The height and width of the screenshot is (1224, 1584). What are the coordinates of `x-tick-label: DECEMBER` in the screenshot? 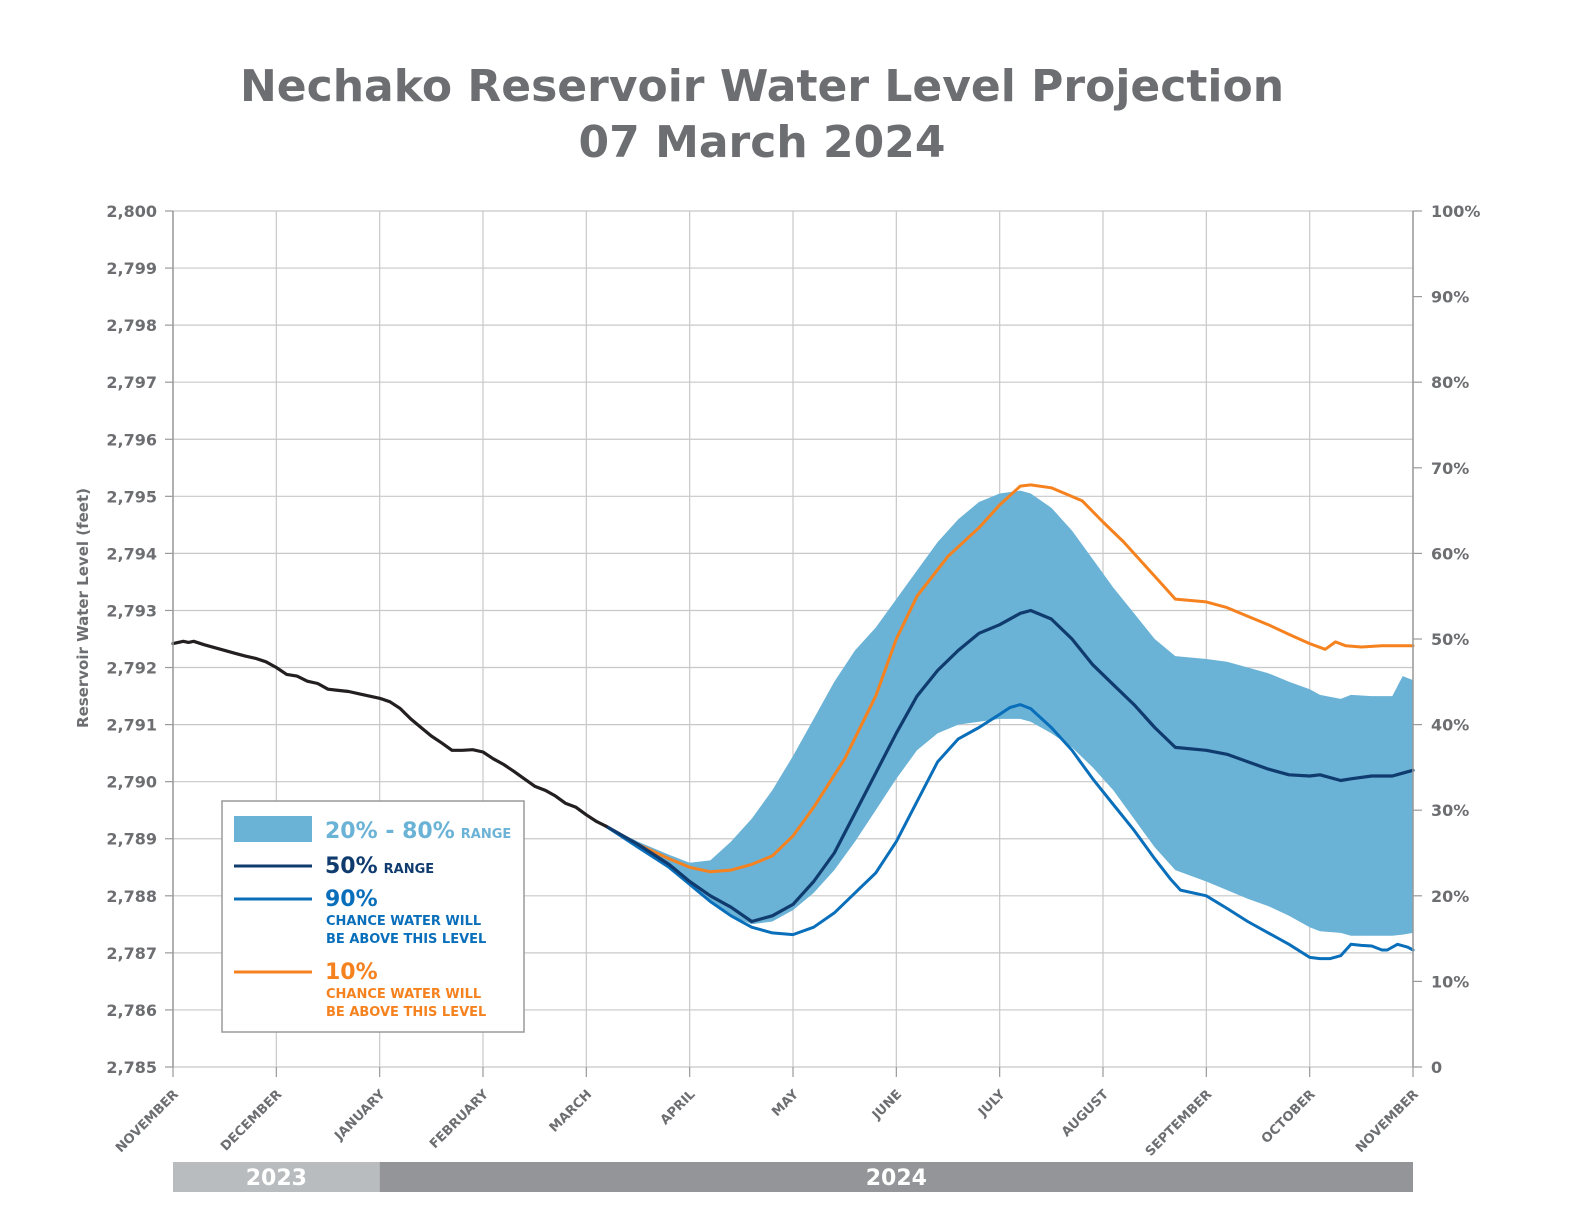 It's located at (251, 1120).